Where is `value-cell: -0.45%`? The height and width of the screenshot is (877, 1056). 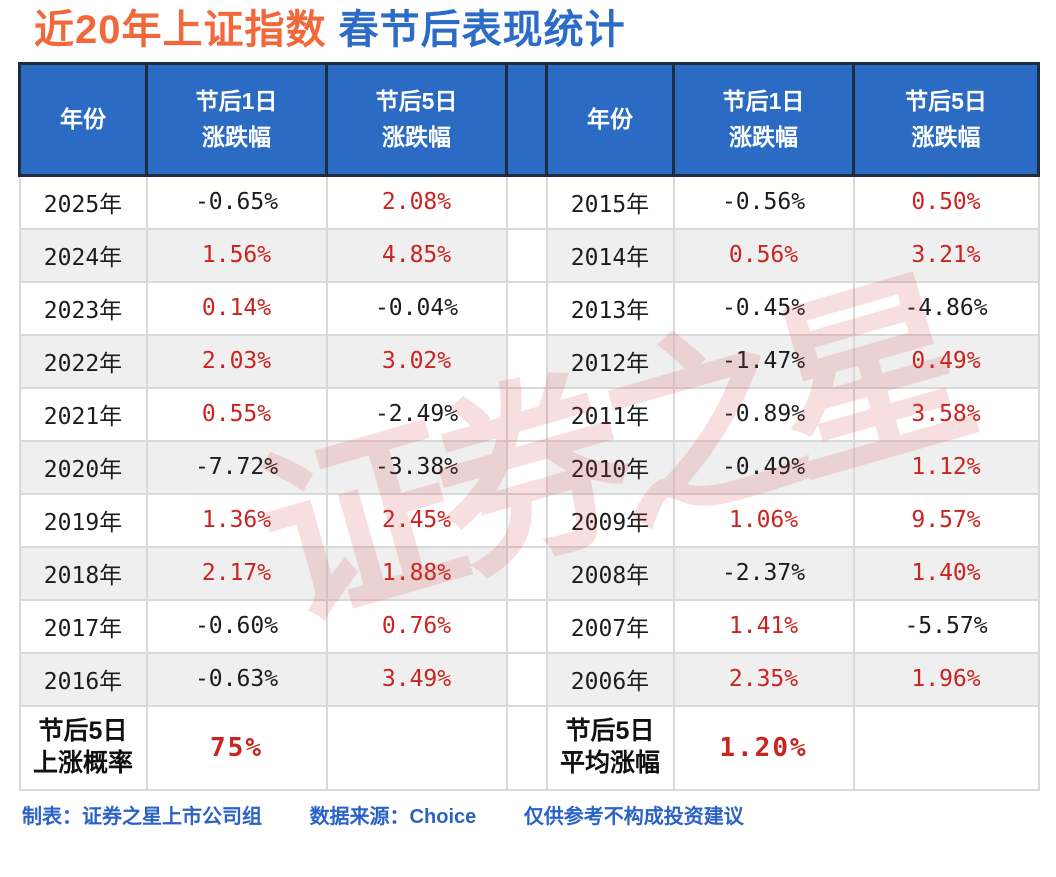 value-cell: -0.45% is located at coordinates (763, 308).